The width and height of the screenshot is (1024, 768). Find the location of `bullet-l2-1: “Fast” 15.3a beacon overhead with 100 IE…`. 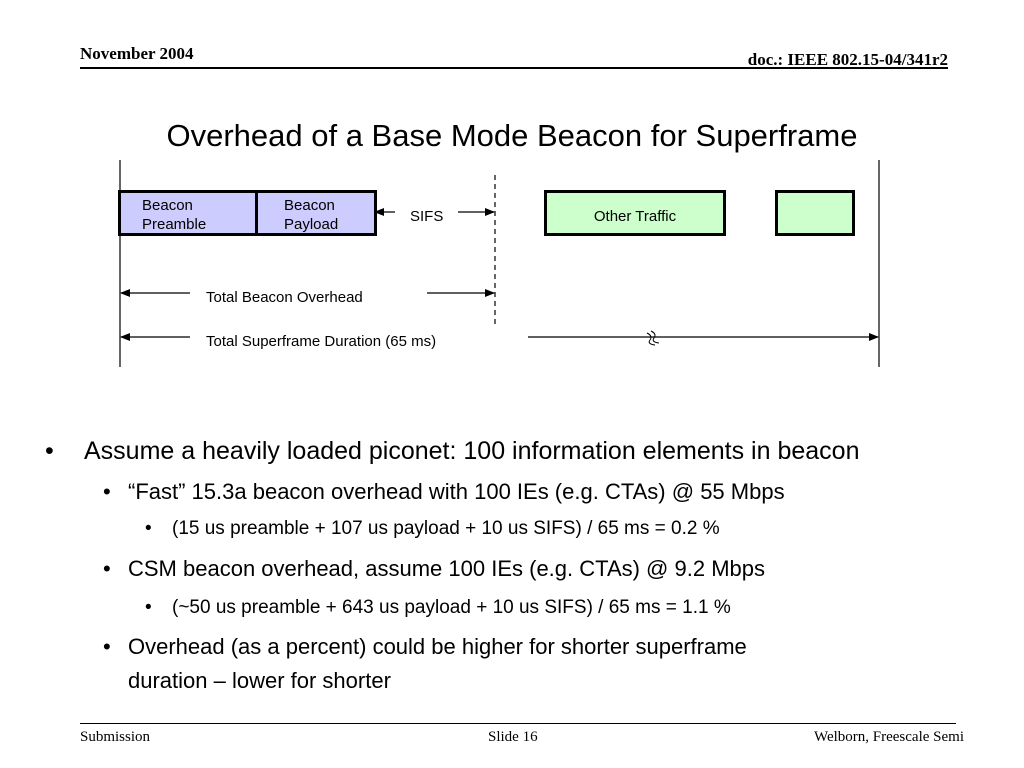

bullet-l2-1: “Fast” 15.3a beacon overhead with 100 IE… is located at coordinates (456, 491).